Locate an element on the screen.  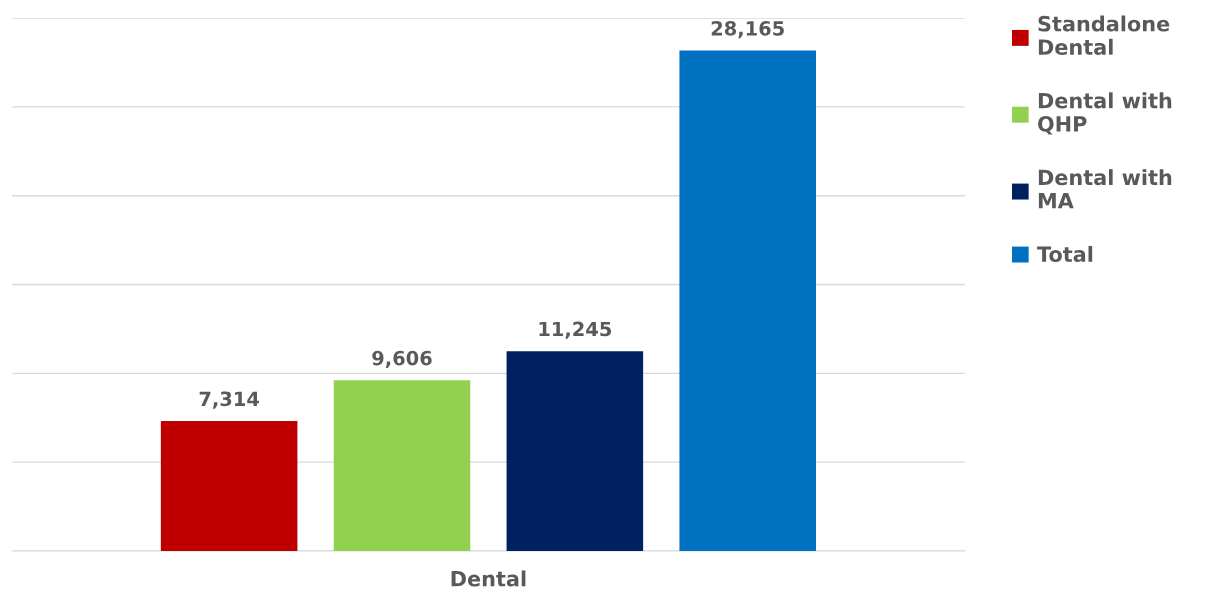
data-label: 9,606 is located at coordinates (402, 359).